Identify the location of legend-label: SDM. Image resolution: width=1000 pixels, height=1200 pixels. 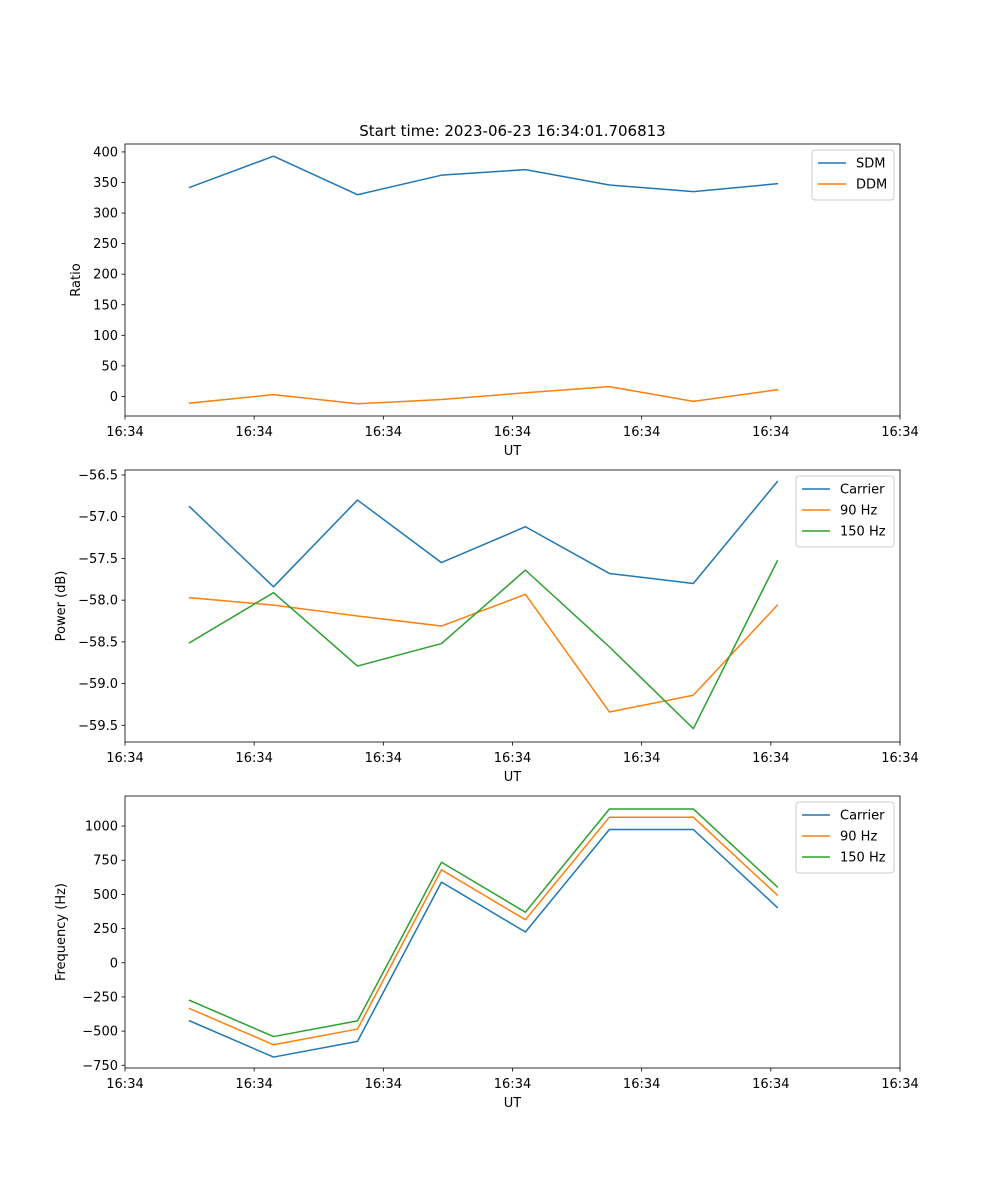
(870, 164).